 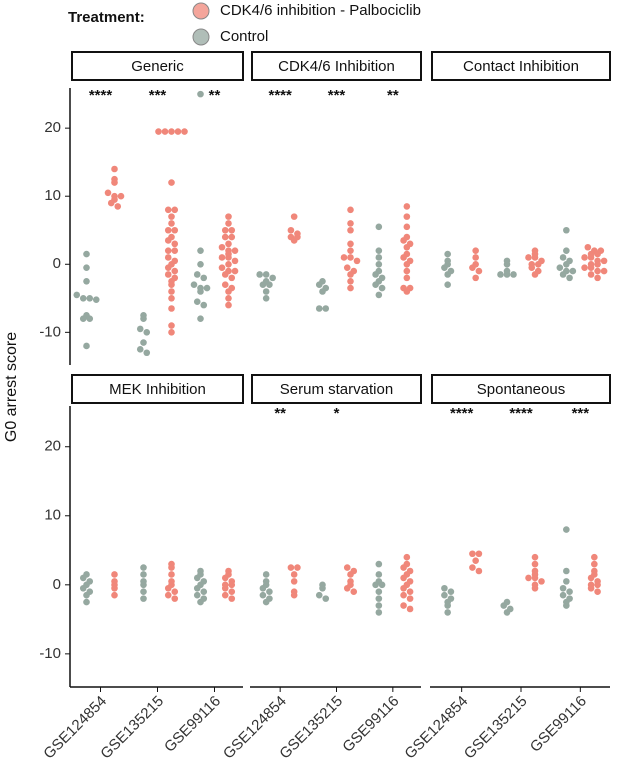 What do you see at coordinates (320, 10) in the screenshot?
I see `legend-label: CDK4/6 inhibition - Palbociclib` at bounding box center [320, 10].